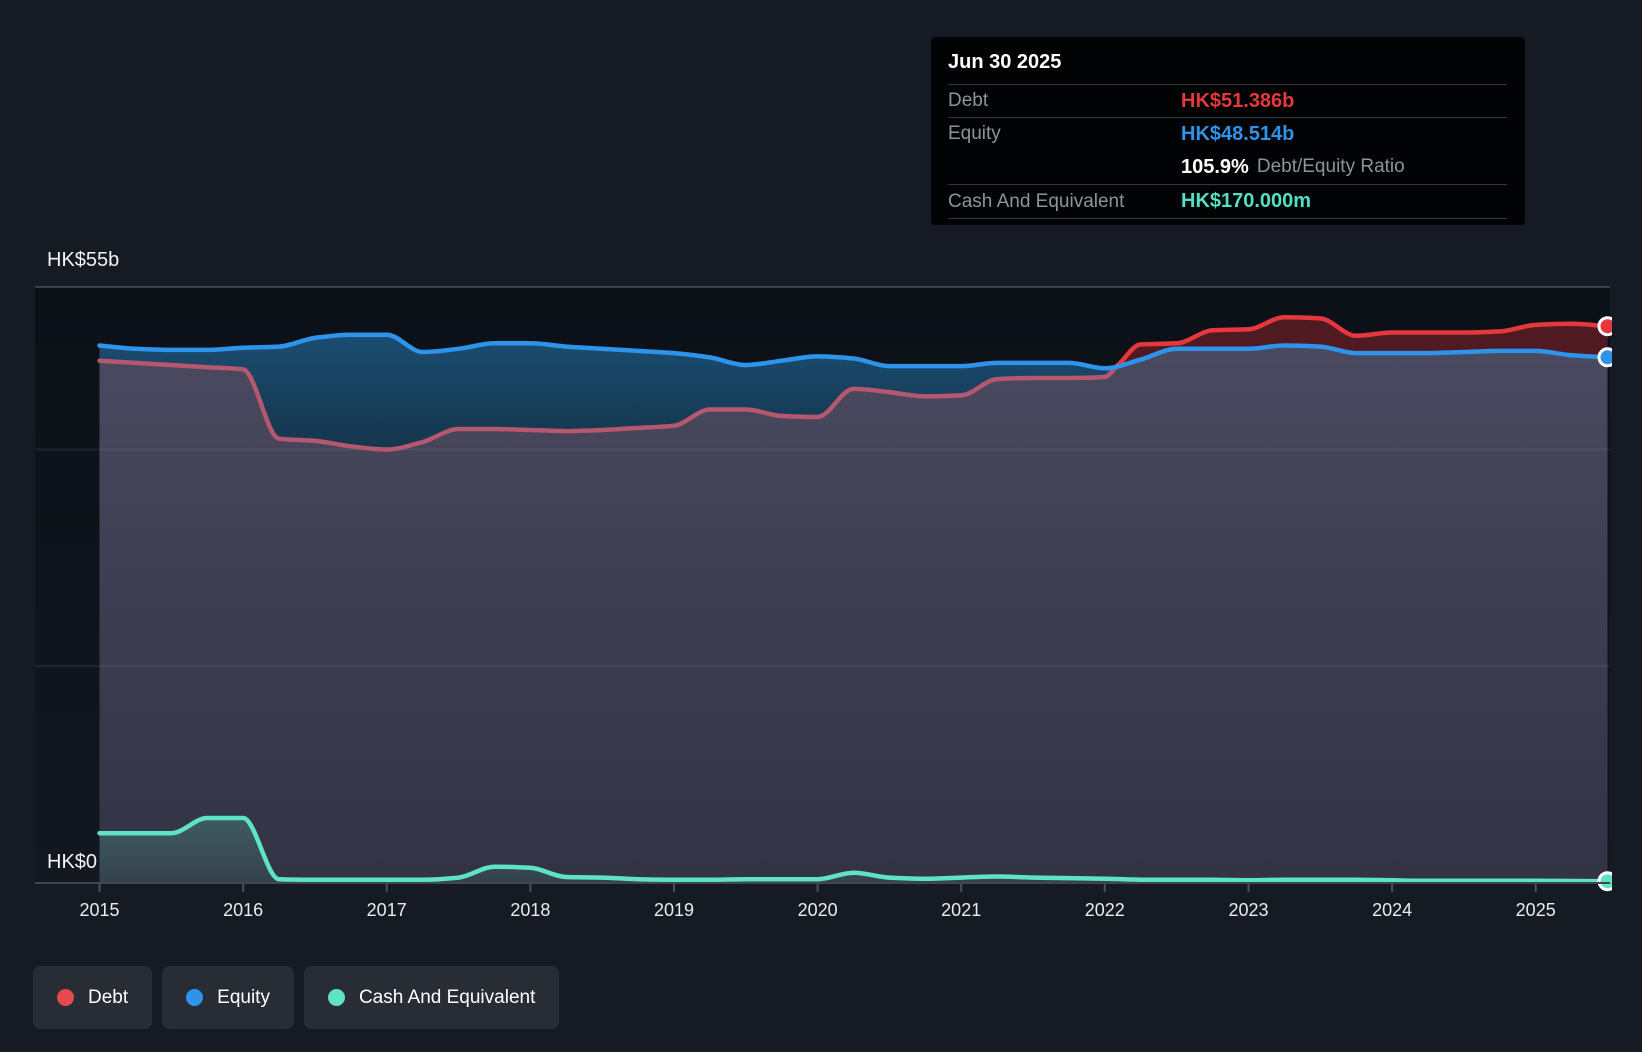 This screenshot has width=1642, height=1052. What do you see at coordinates (65, 997) in the screenshot?
I see `debt-legend-dot-icon` at bounding box center [65, 997].